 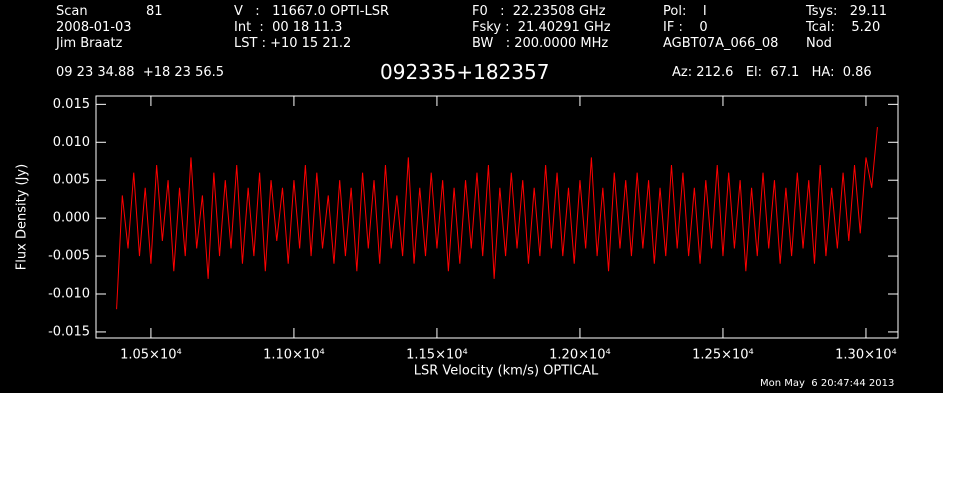 I want to click on y-tick-label: 0.000, so click(x=71, y=218).